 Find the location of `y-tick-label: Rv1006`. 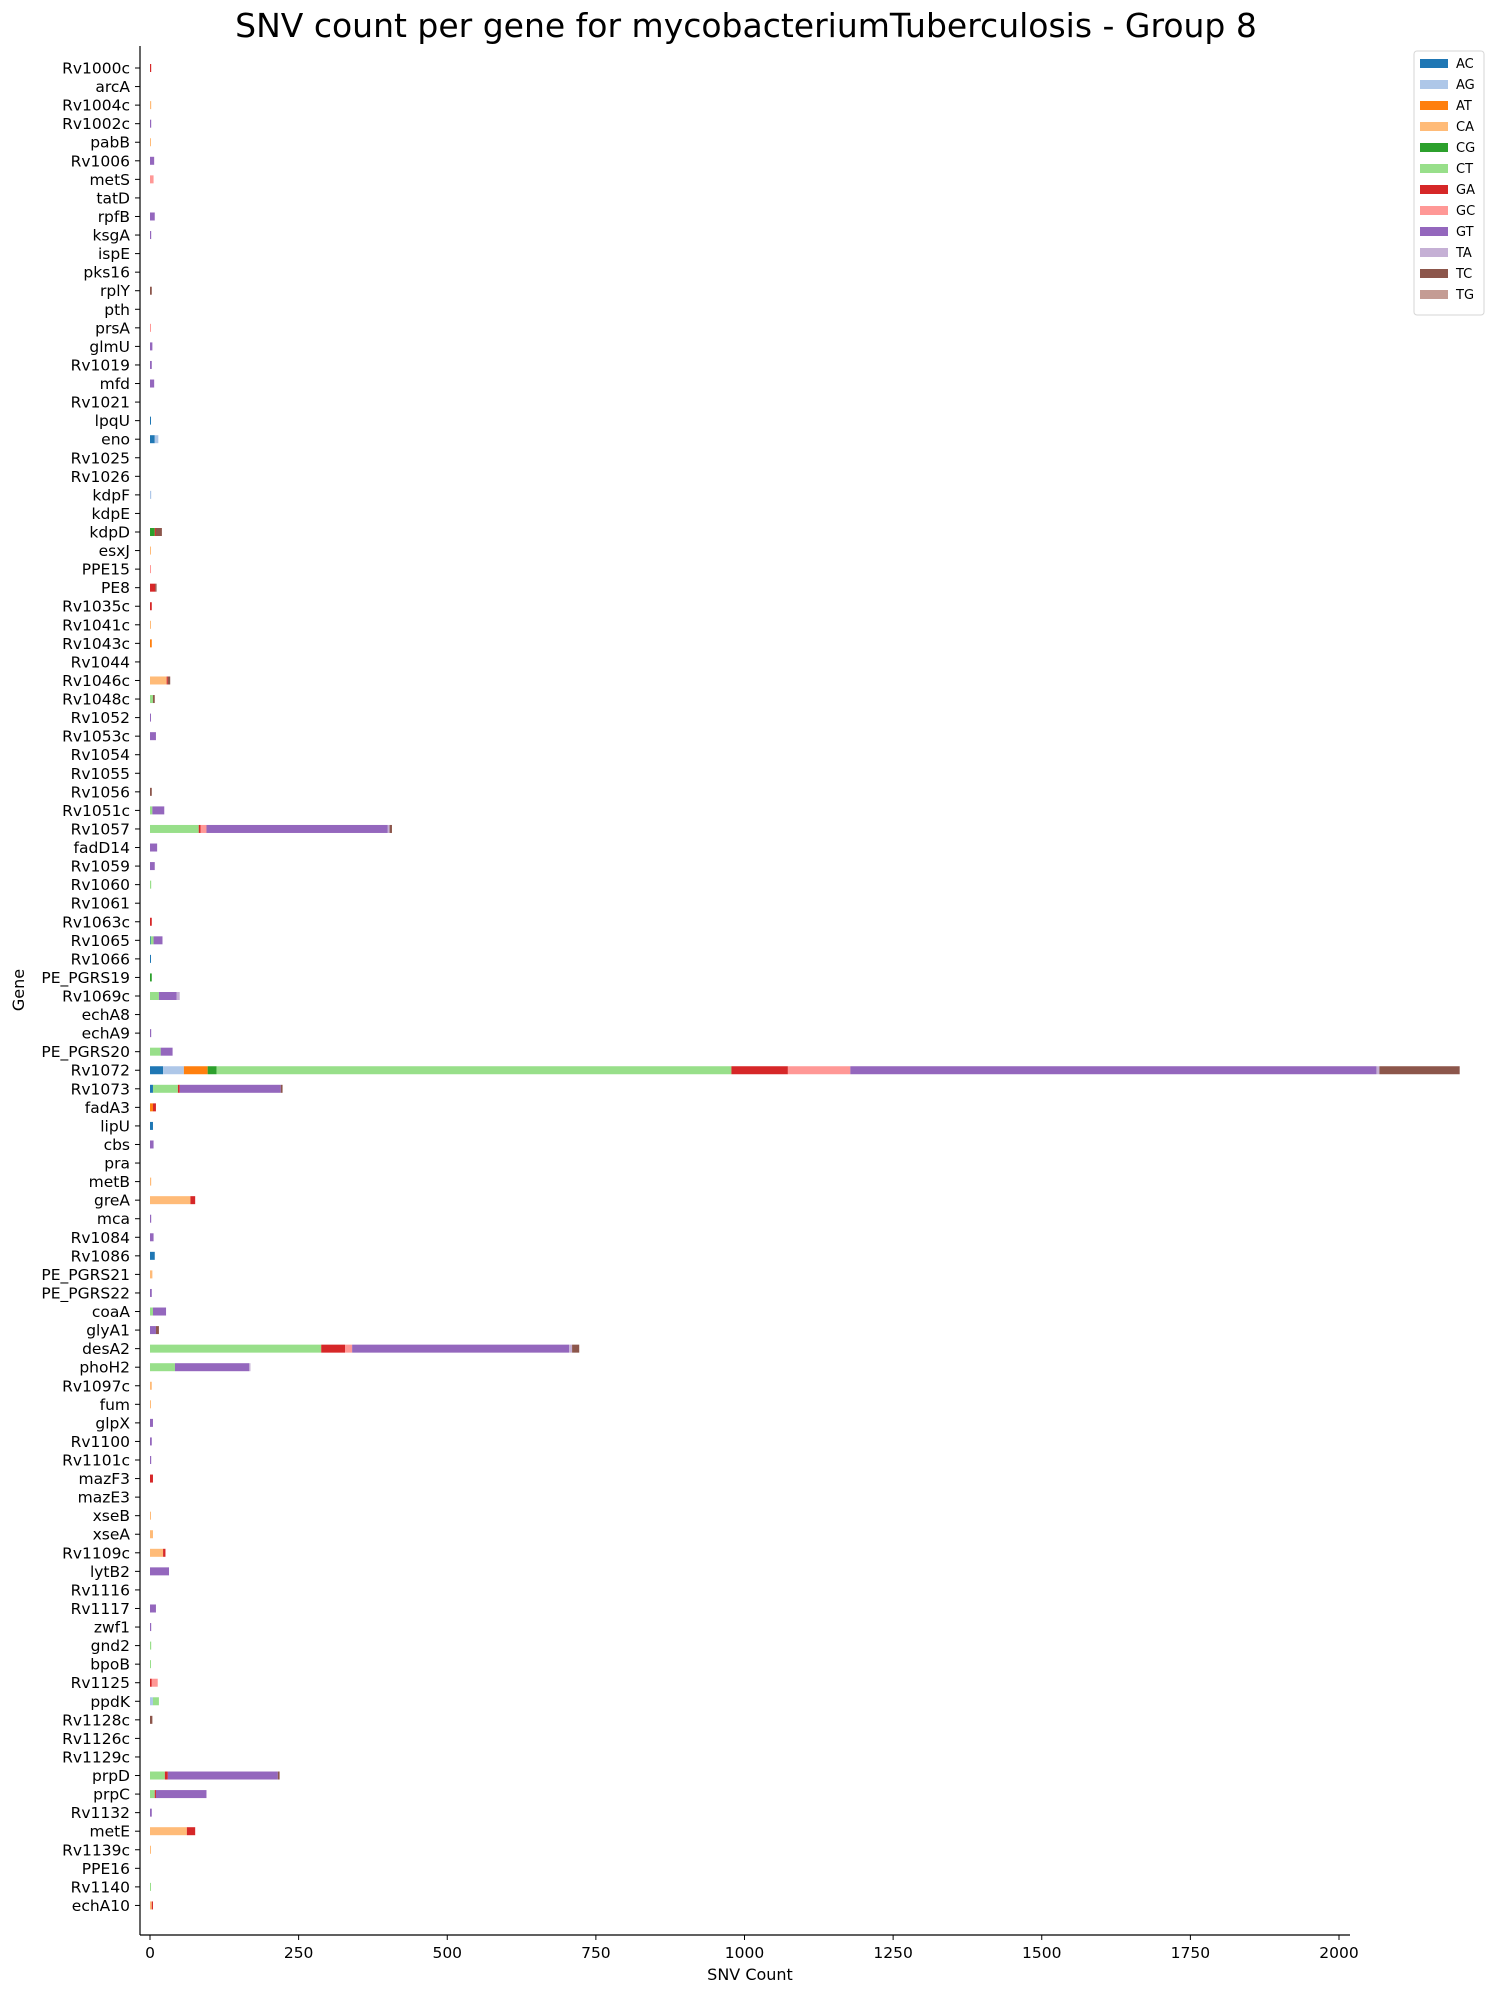

y-tick-label: Rv1006 is located at coordinates (100, 161).